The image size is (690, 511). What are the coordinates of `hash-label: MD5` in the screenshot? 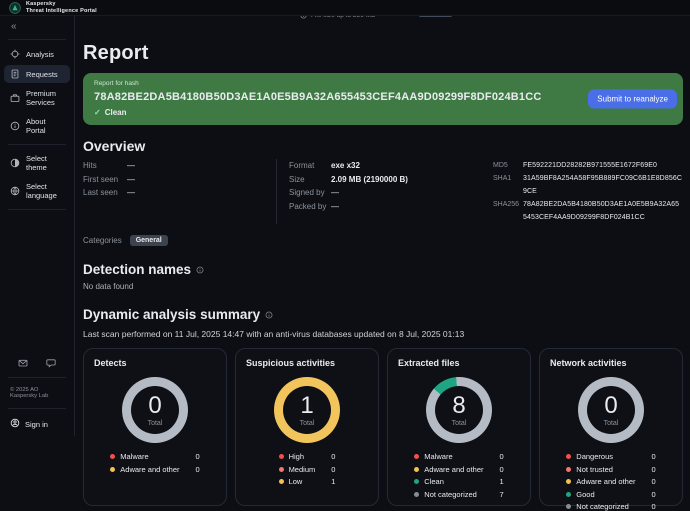 It's located at (500, 165).